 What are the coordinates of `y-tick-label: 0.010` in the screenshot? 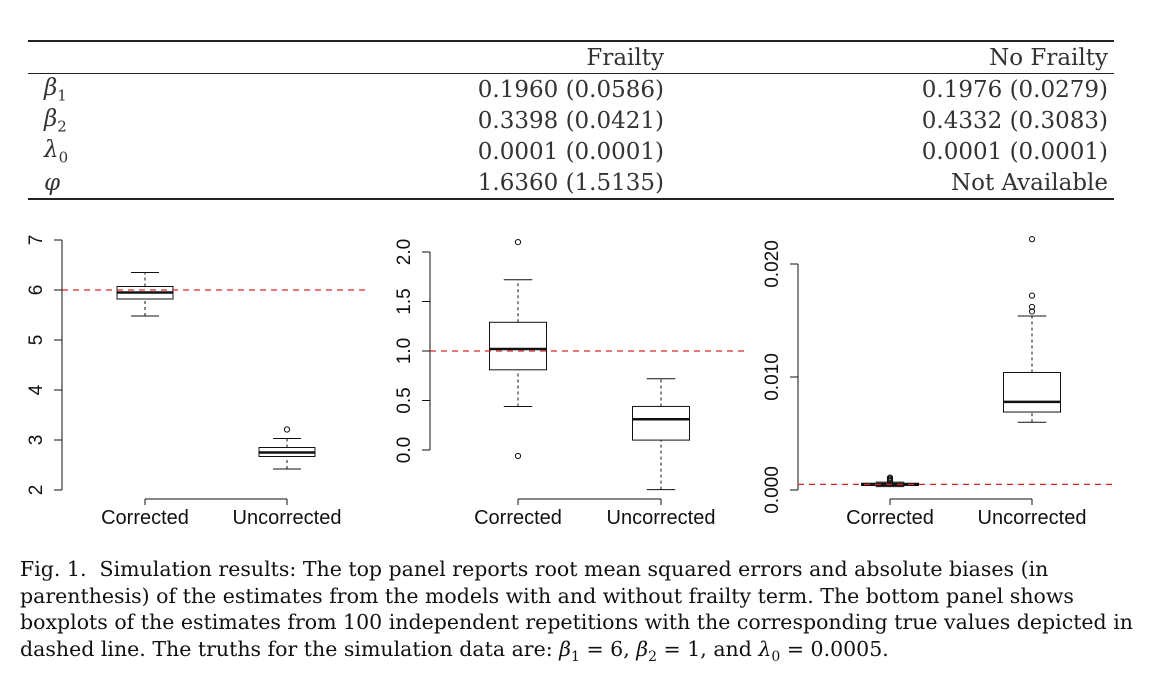 It's located at (772, 377).